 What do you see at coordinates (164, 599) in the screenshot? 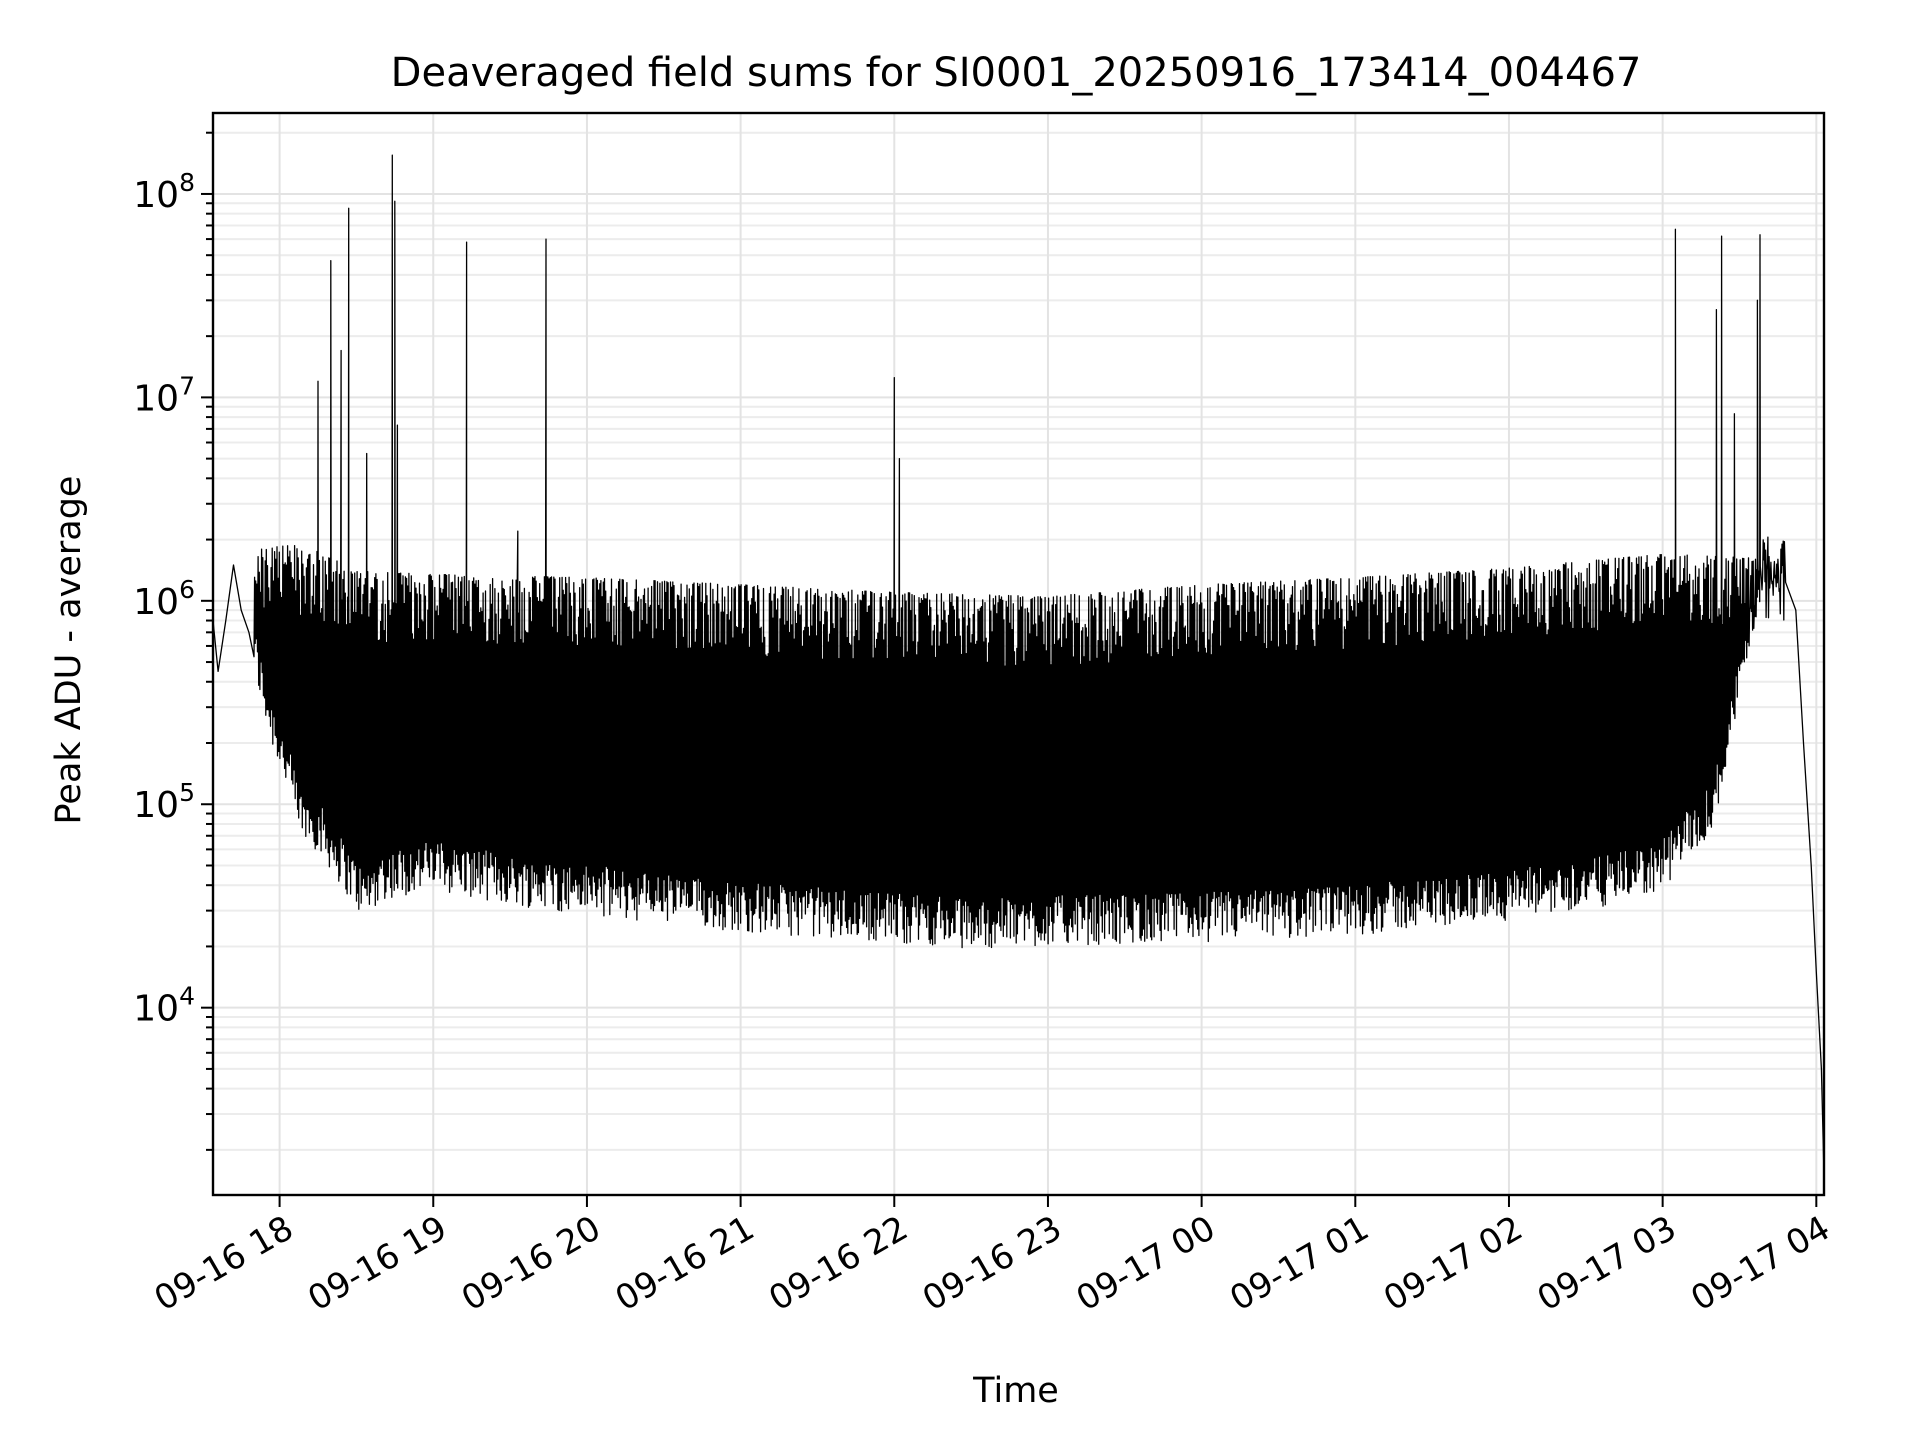
I see `y-tick-label: 10⁶` at bounding box center [164, 599].